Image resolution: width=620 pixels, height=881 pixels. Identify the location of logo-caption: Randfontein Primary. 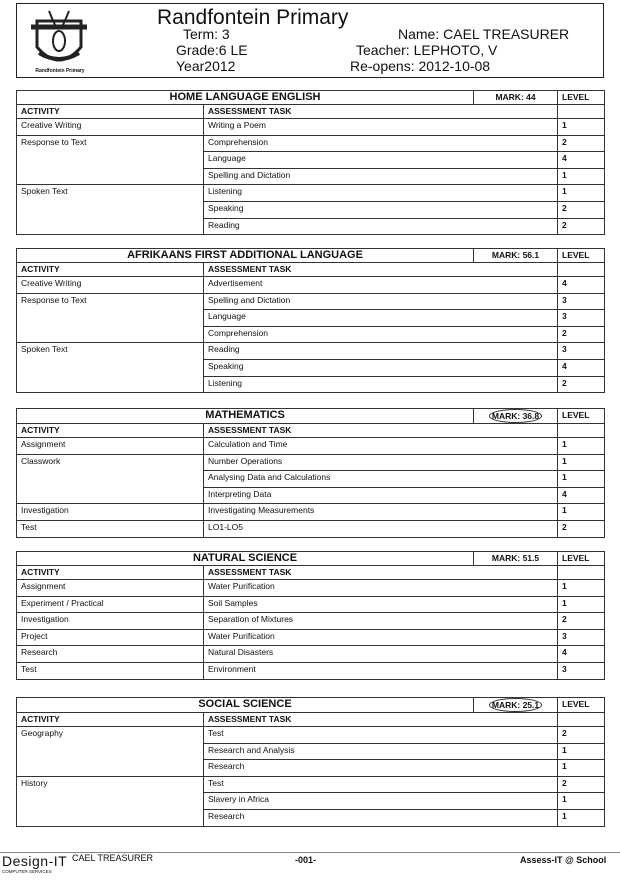
(60, 71).